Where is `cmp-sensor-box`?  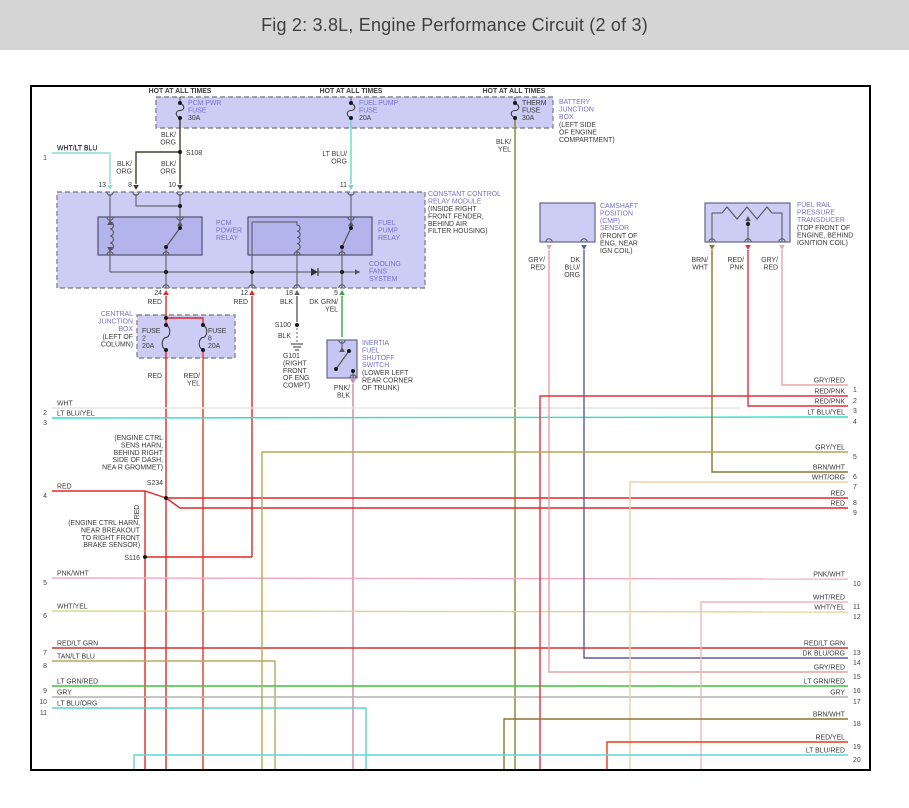
cmp-sensor-box is located at coordinates (567, 222).